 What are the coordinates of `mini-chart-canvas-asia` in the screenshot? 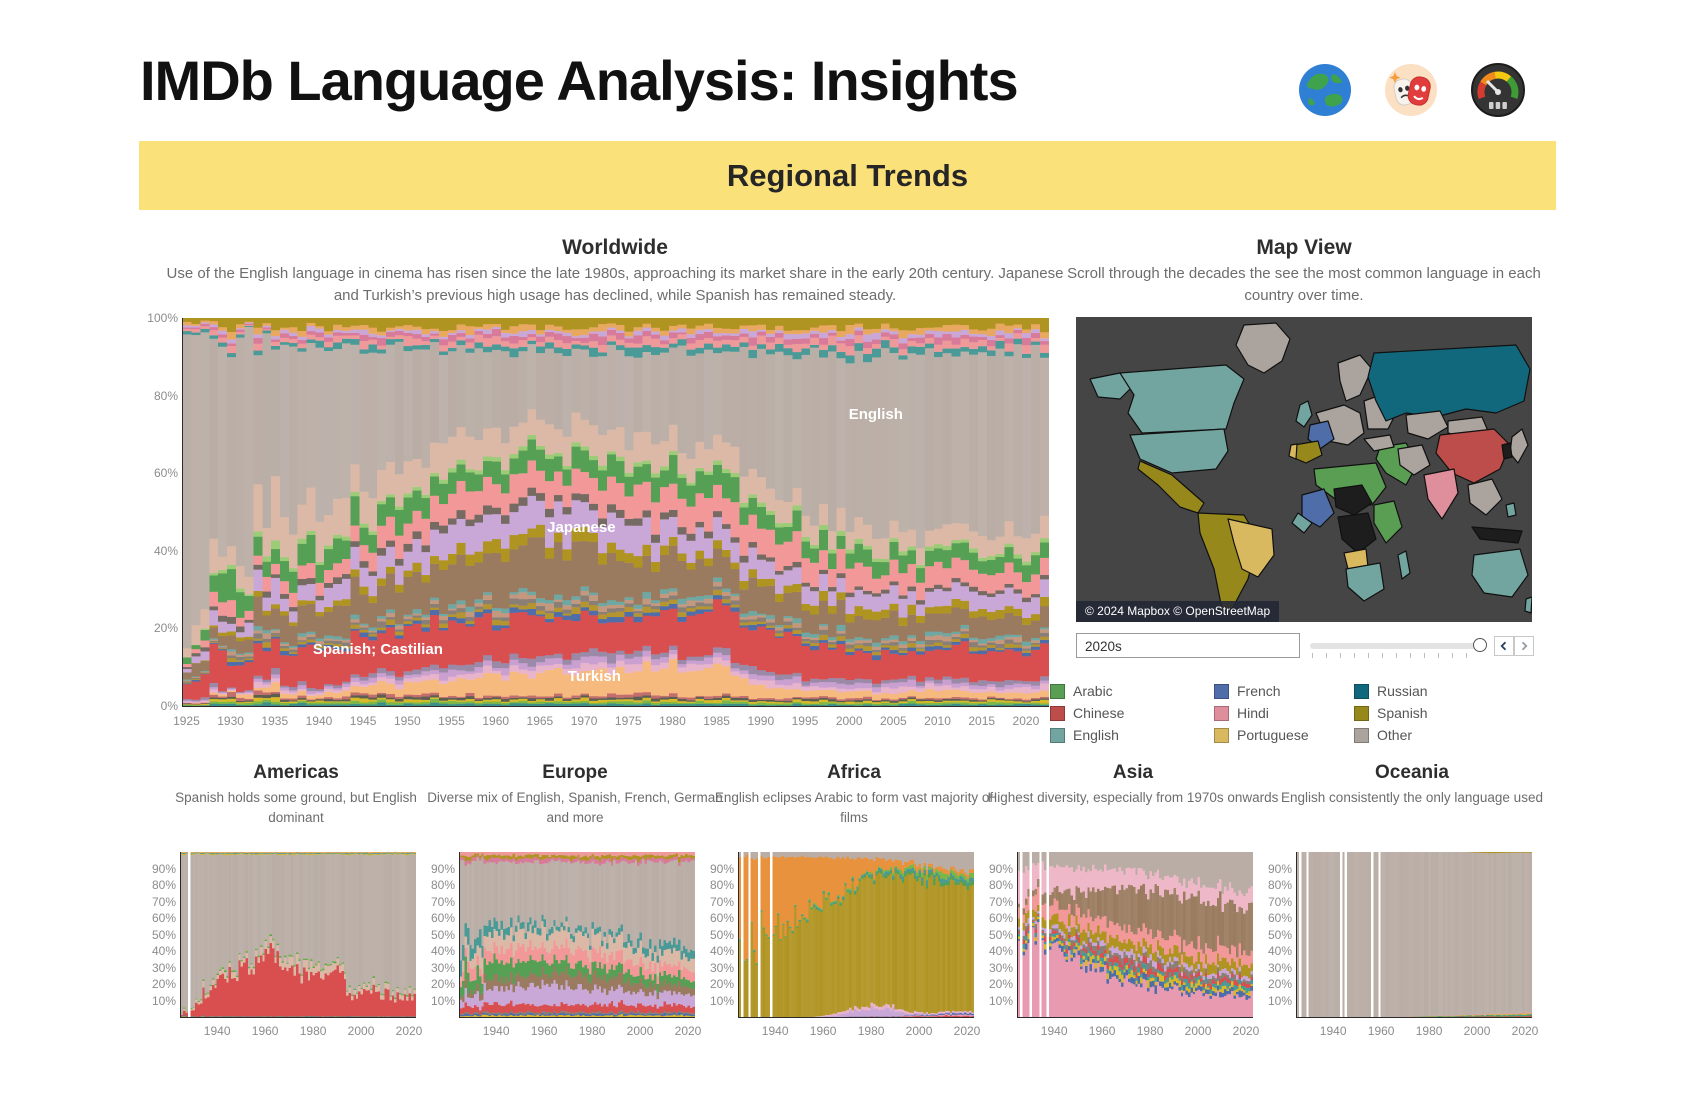 It's located at (1135, 934).